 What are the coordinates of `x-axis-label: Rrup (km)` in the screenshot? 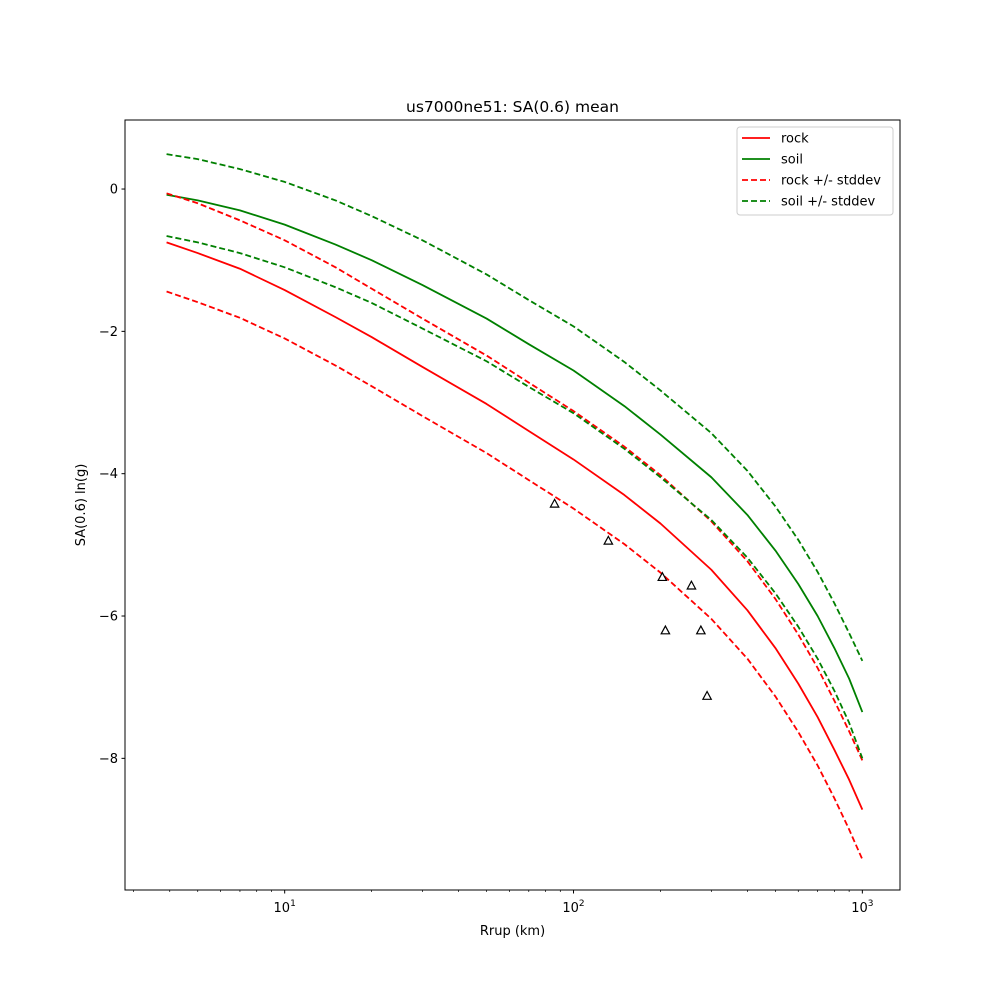 It's located at (512, 931).